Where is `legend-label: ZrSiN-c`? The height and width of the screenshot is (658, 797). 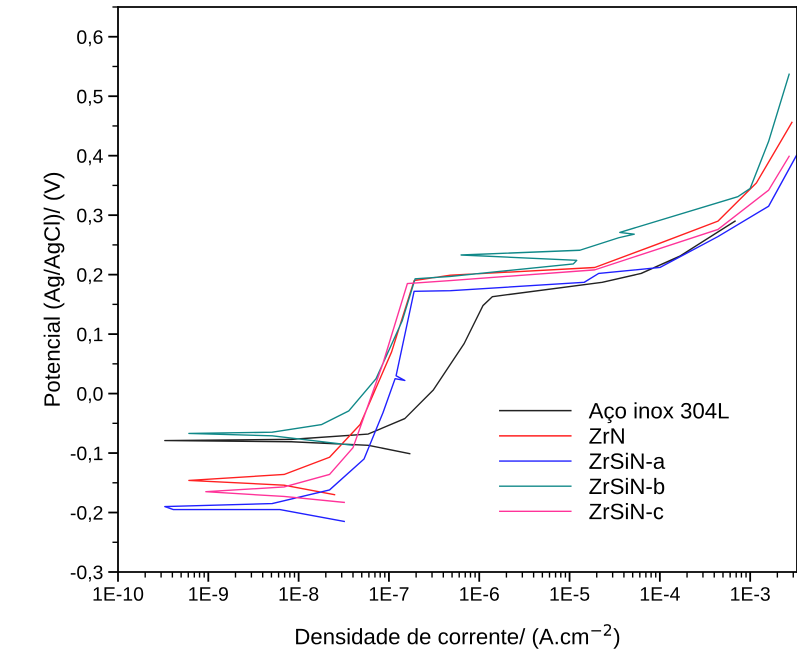 legend-label: ZrSiN-c is located at coordinates (626, 511).